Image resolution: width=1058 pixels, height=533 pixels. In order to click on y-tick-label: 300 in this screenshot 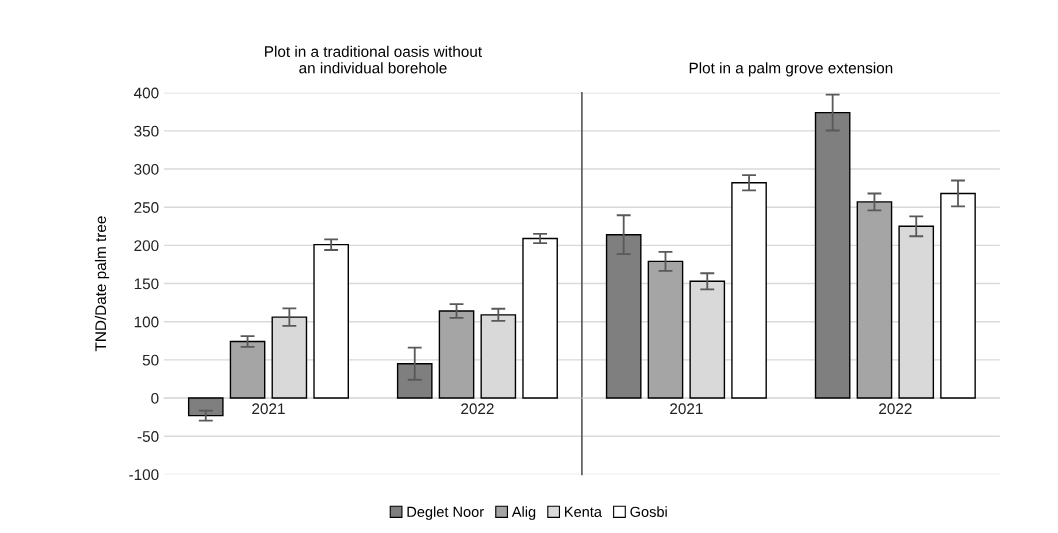, I will do `click(146, 169)`.